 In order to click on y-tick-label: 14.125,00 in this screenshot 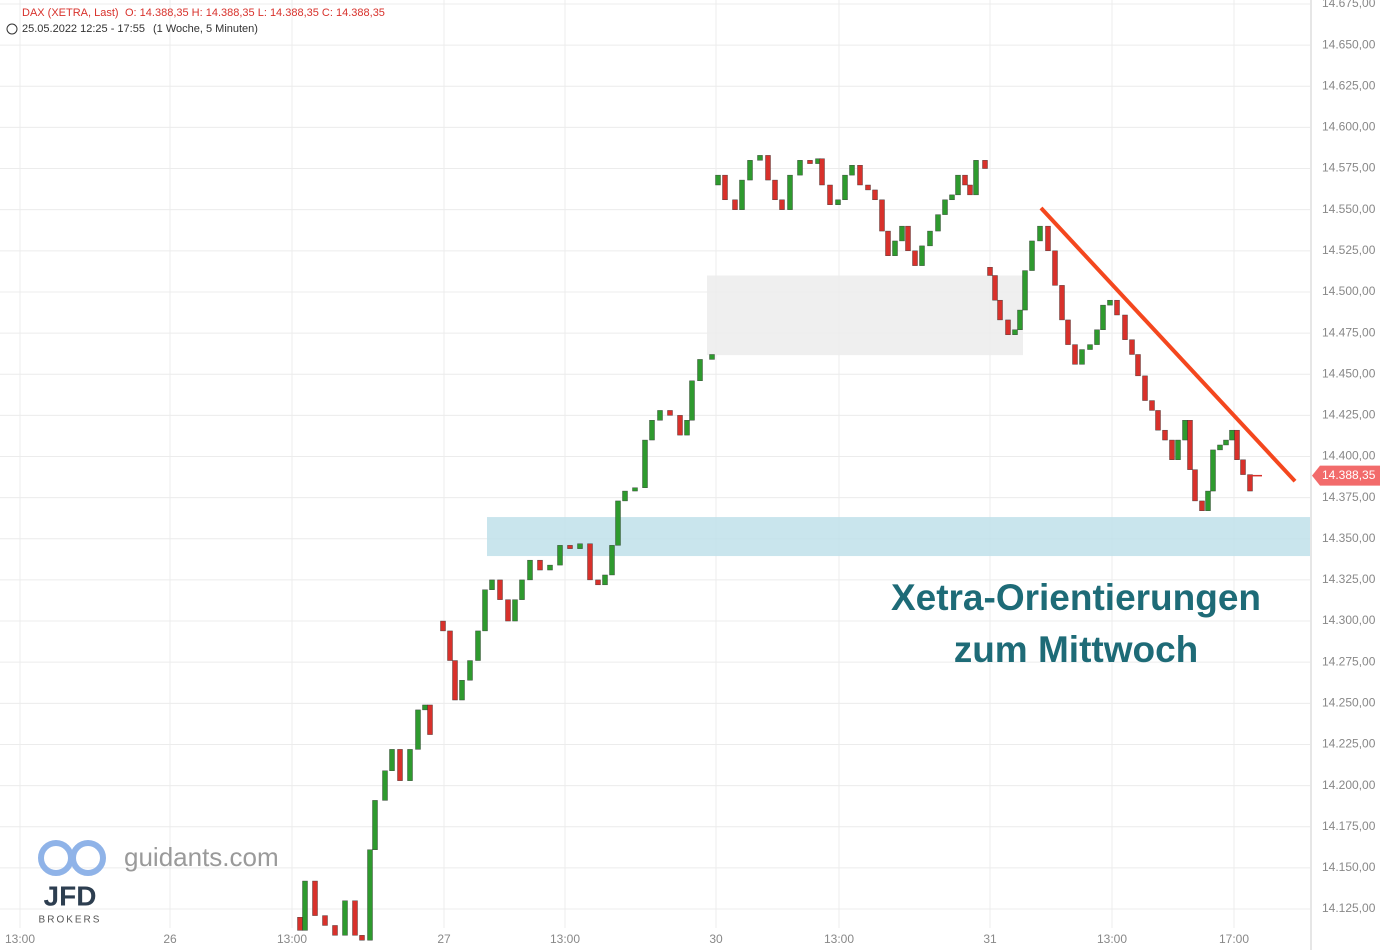, I will do `click(1349, 908)`.